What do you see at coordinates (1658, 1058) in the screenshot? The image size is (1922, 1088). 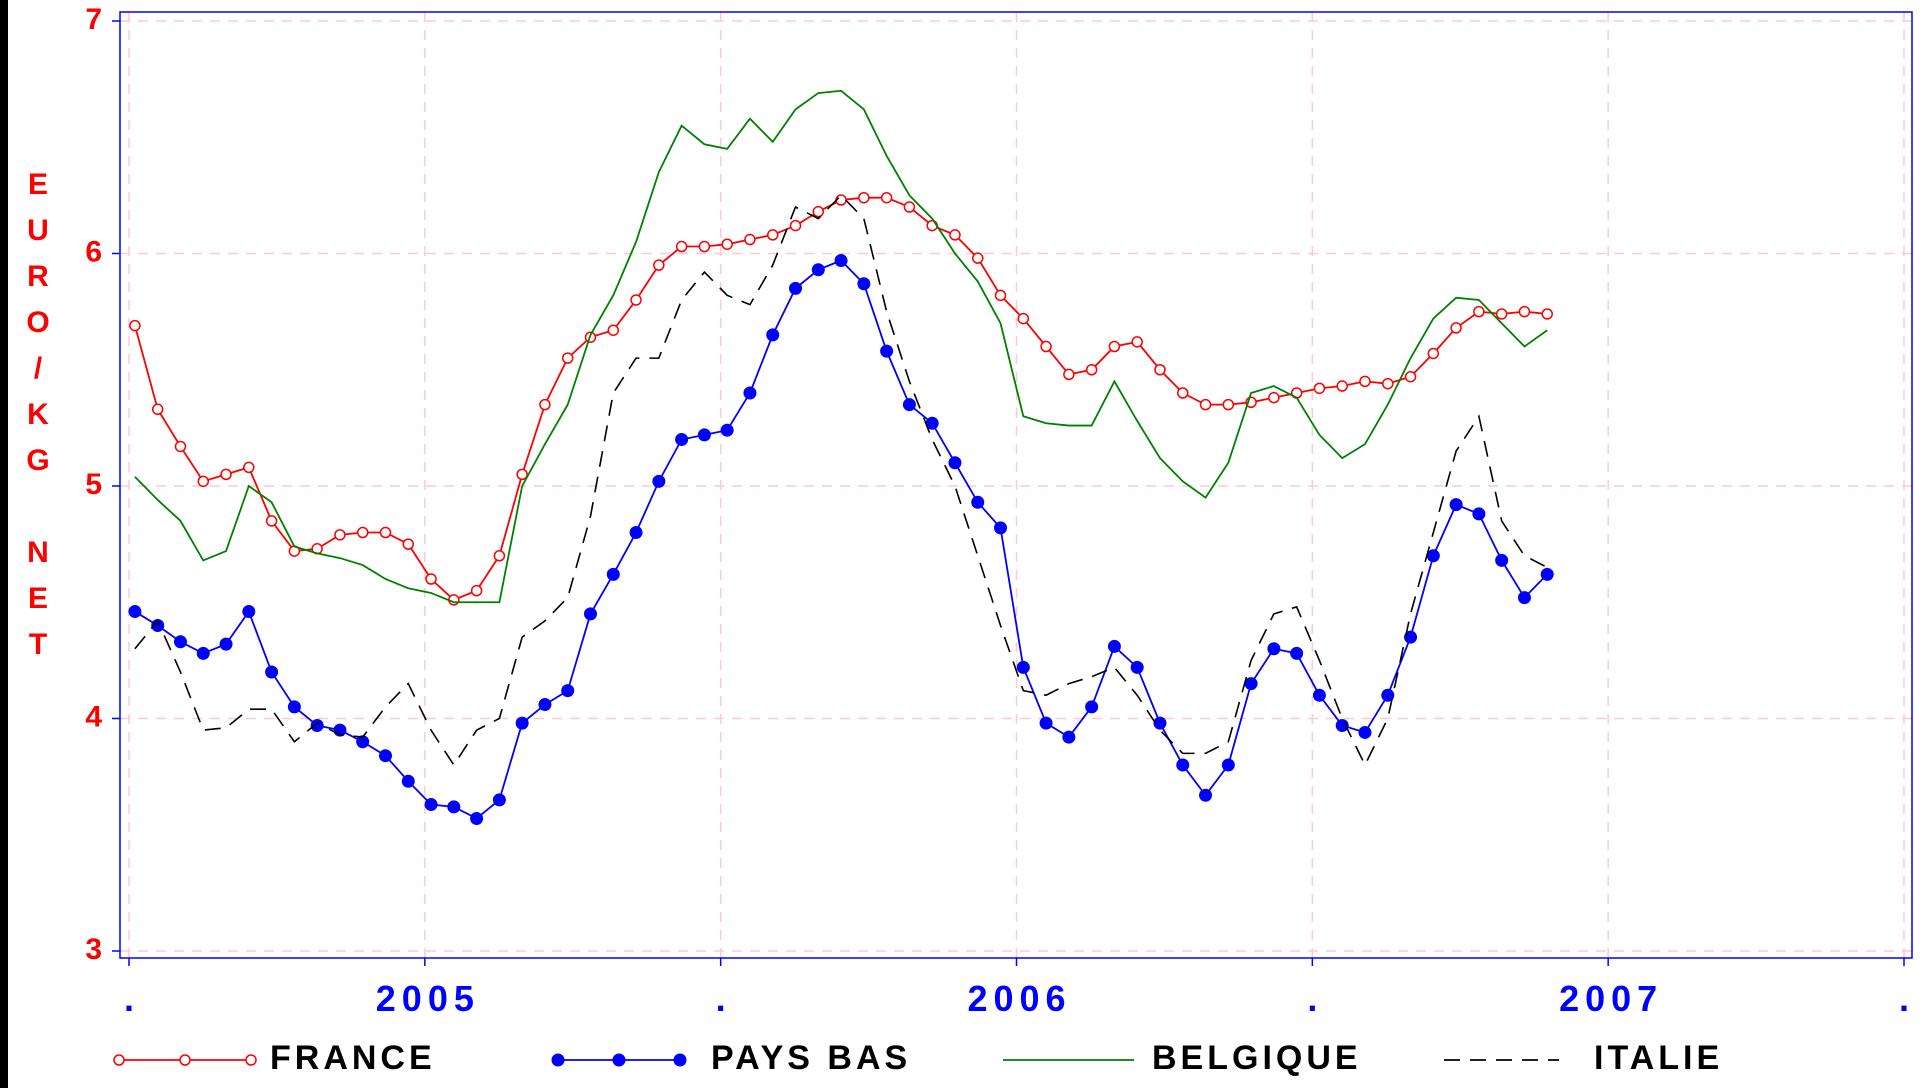 I see `legend-label: ITALIE` at bounding box center [1658, 1058].